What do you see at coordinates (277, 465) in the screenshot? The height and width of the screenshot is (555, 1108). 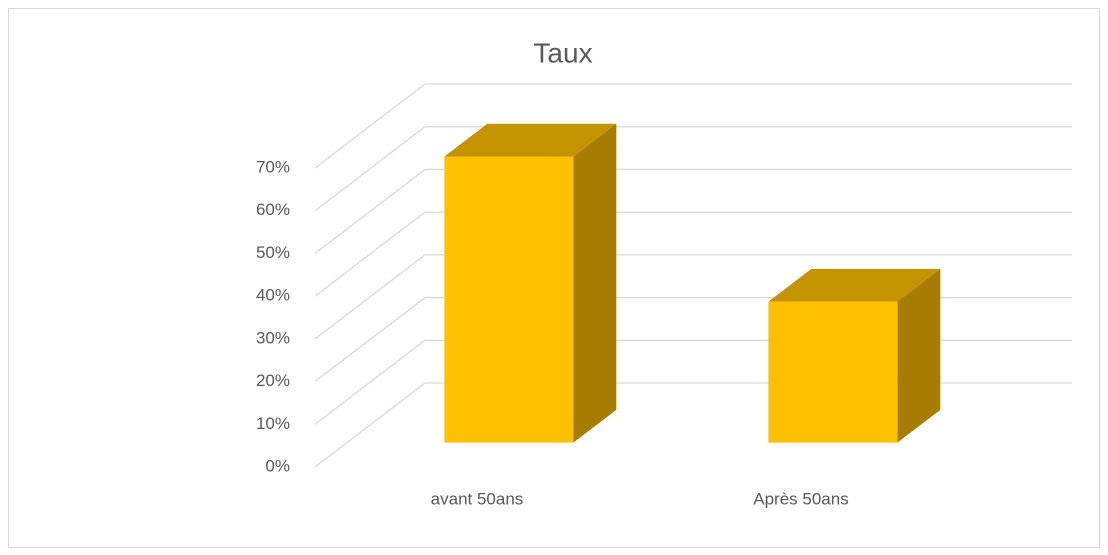 I see `y-tick-label: 0%` at bounding box center [277, 465].